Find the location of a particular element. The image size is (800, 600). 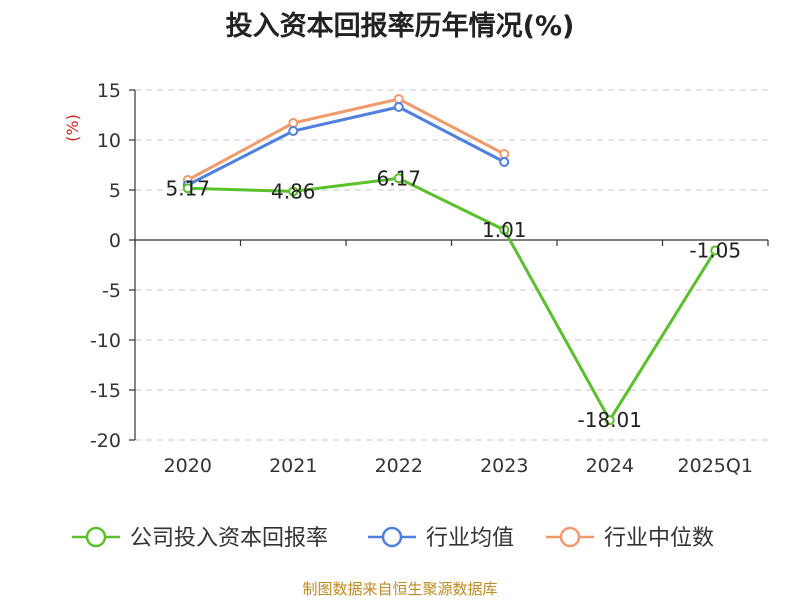

data-label: 5.17 is located at coordinates (187, 188).